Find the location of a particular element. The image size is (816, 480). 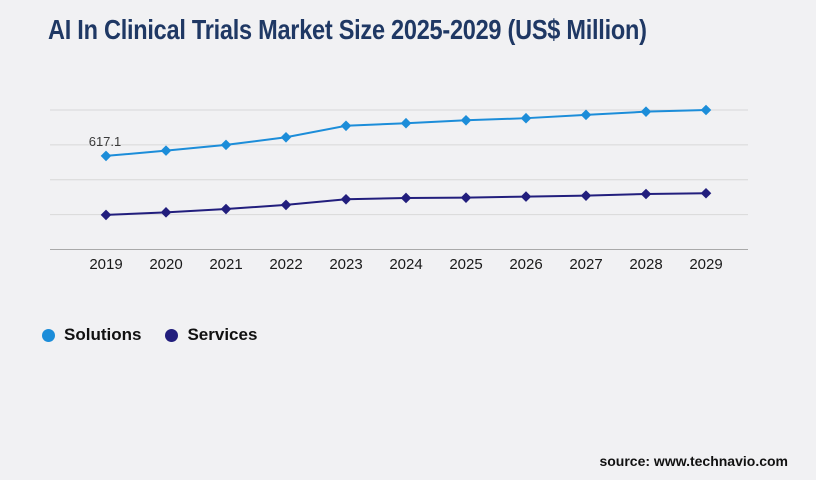

x-axis-label-2023: 2023 is located at coordinates (345, 264).